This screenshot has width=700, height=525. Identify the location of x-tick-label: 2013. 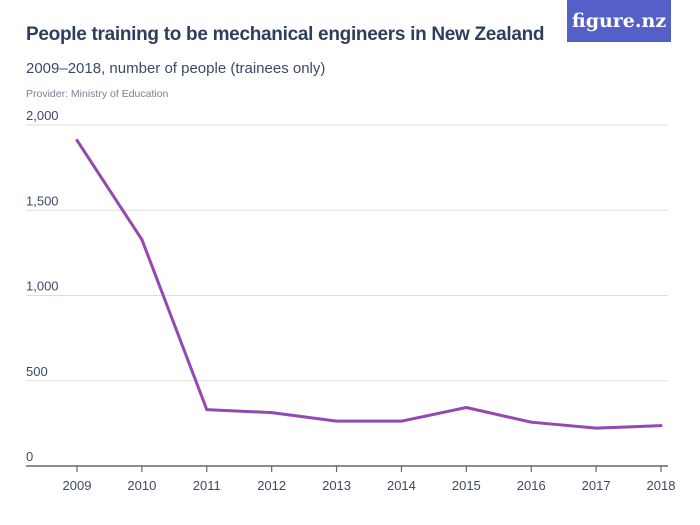
(336, 485).